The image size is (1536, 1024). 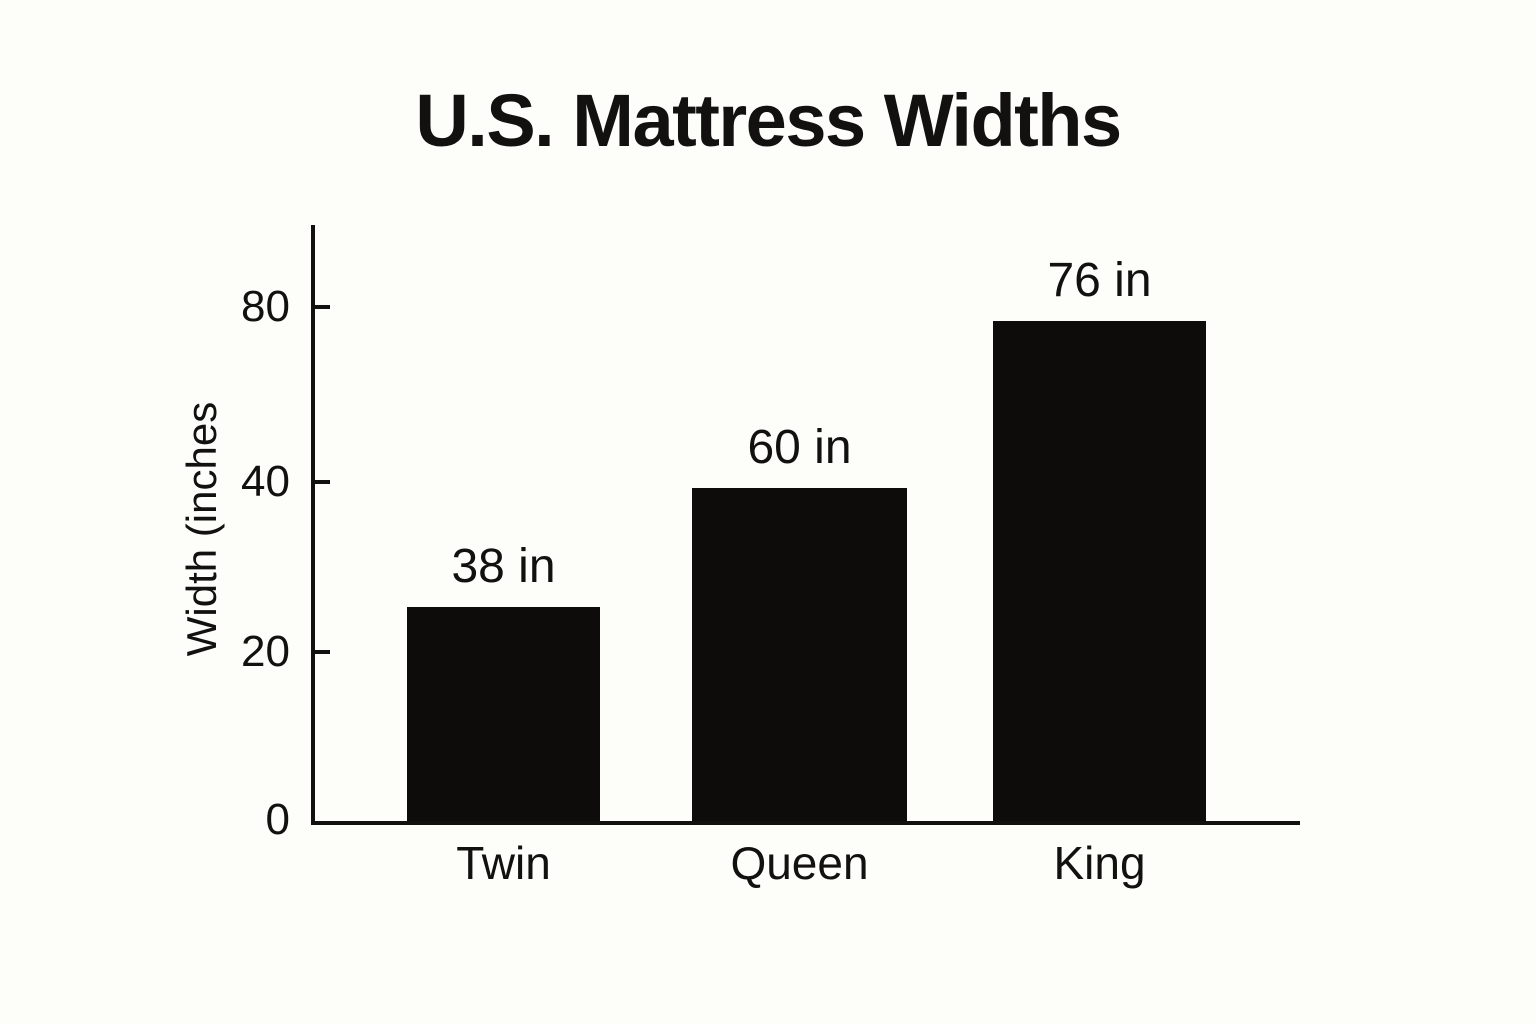 What do you see at coordinates (1099, 280) in the screenshot?
I see `bar-value-label-king: 76 in` at bounding box center [1099, 280].